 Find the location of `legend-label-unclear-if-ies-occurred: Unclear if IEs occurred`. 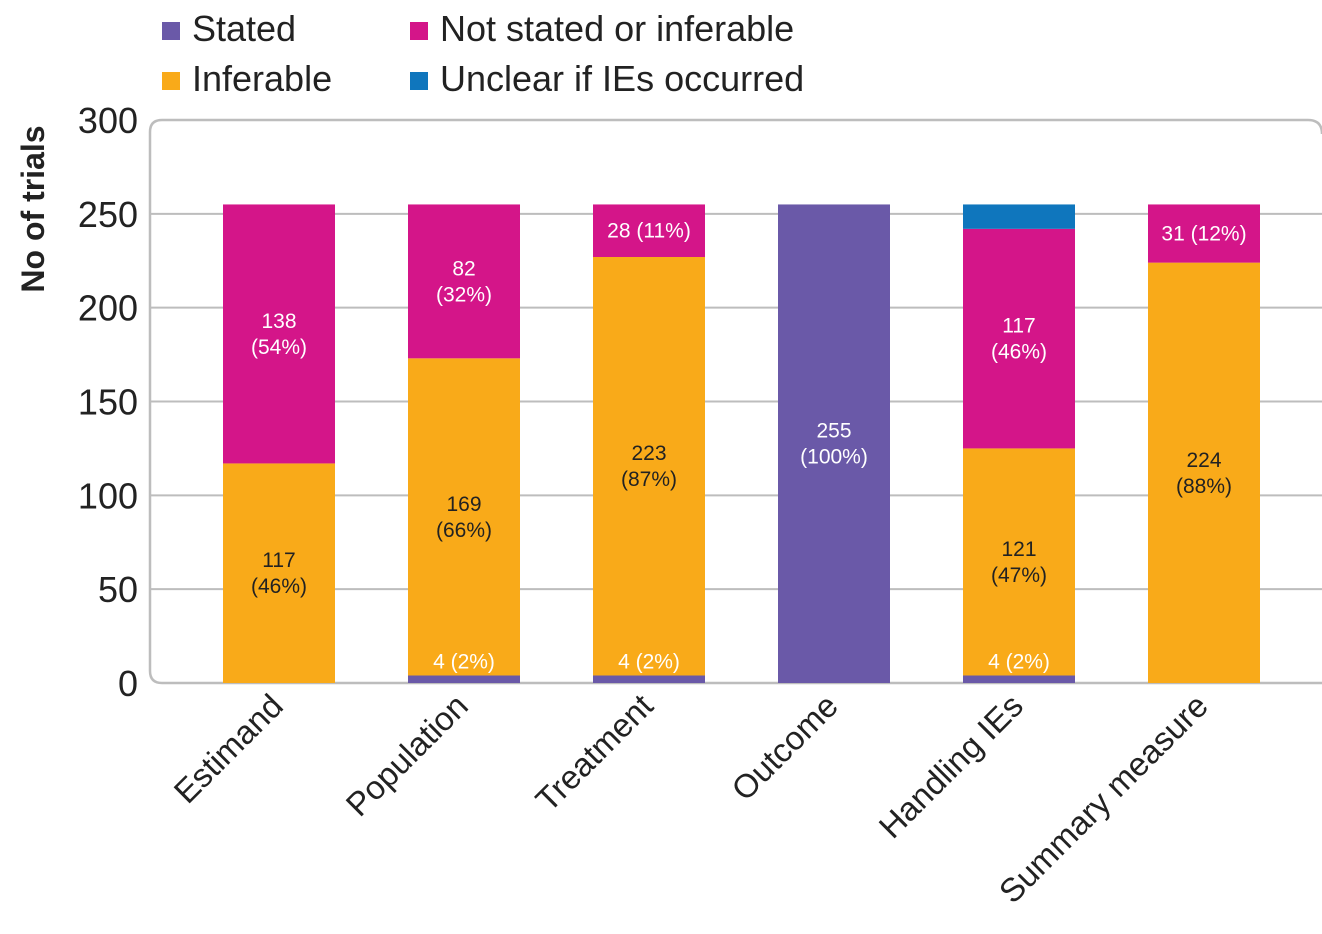

legend-label-unclear-if-ies-occurred: Unclear if IEs occurred is located at coordinates (622, 78).